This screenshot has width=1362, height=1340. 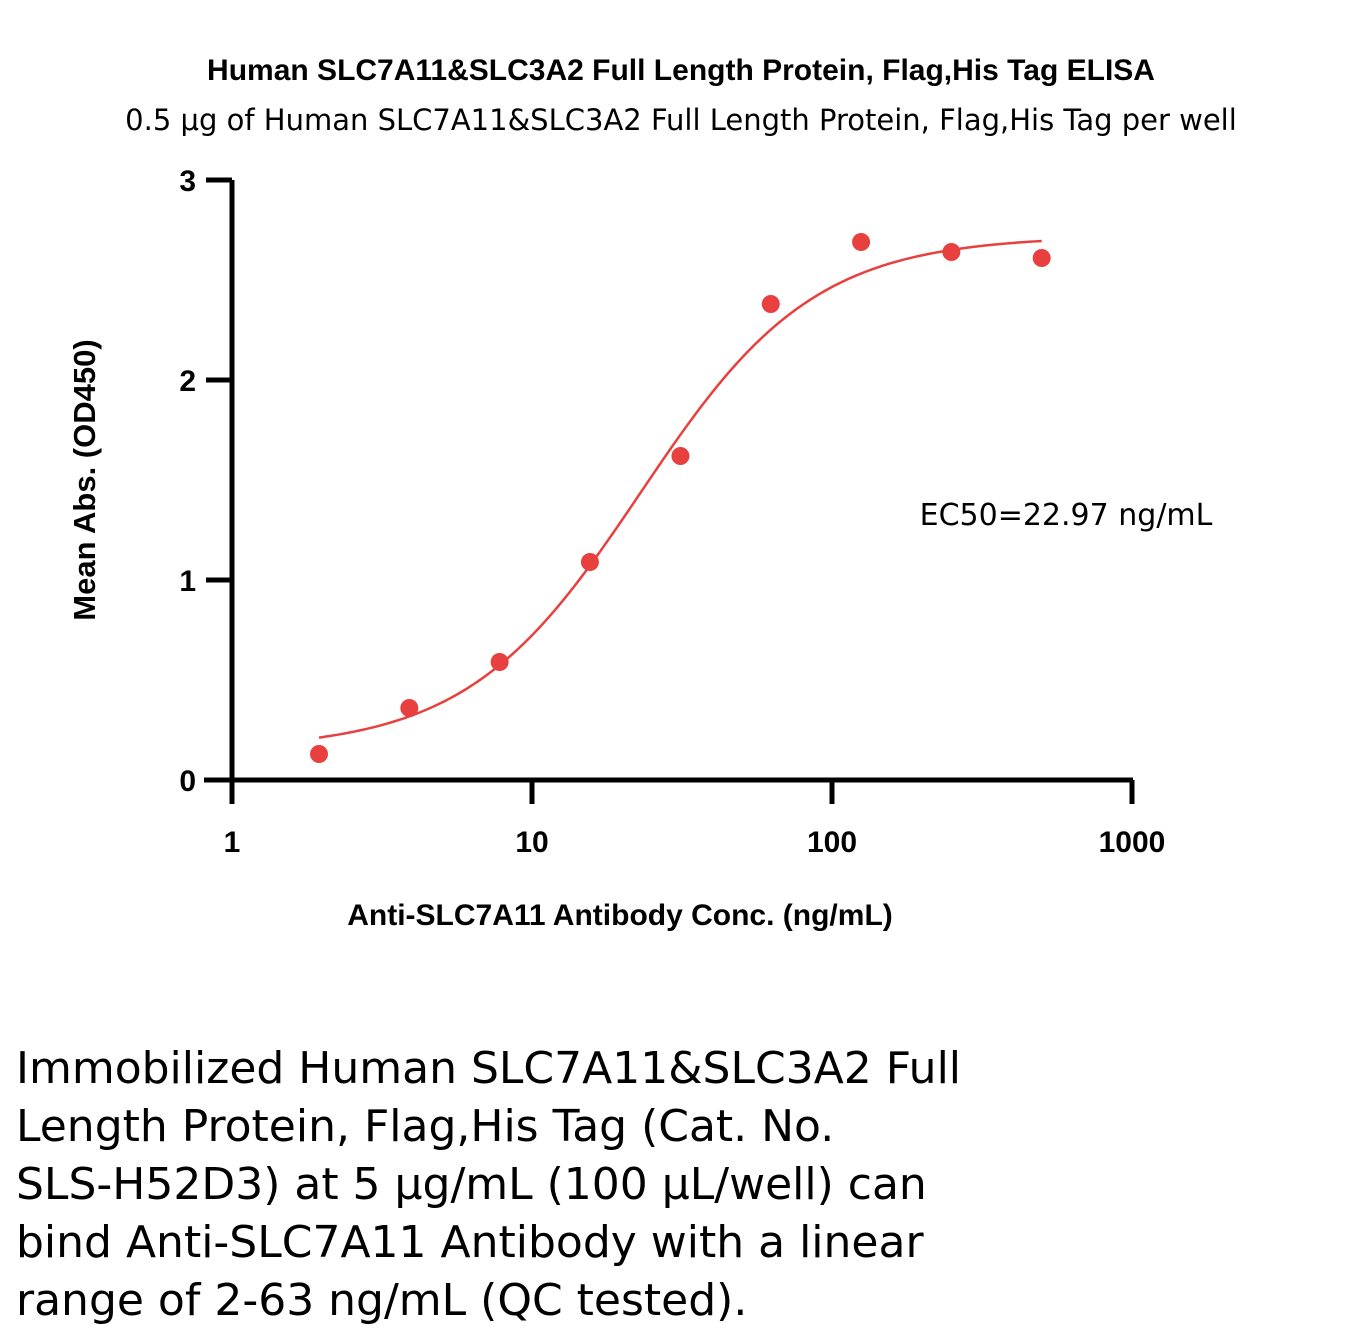 I want to click on y-tick-label: 2, so click(x=187, y=381).